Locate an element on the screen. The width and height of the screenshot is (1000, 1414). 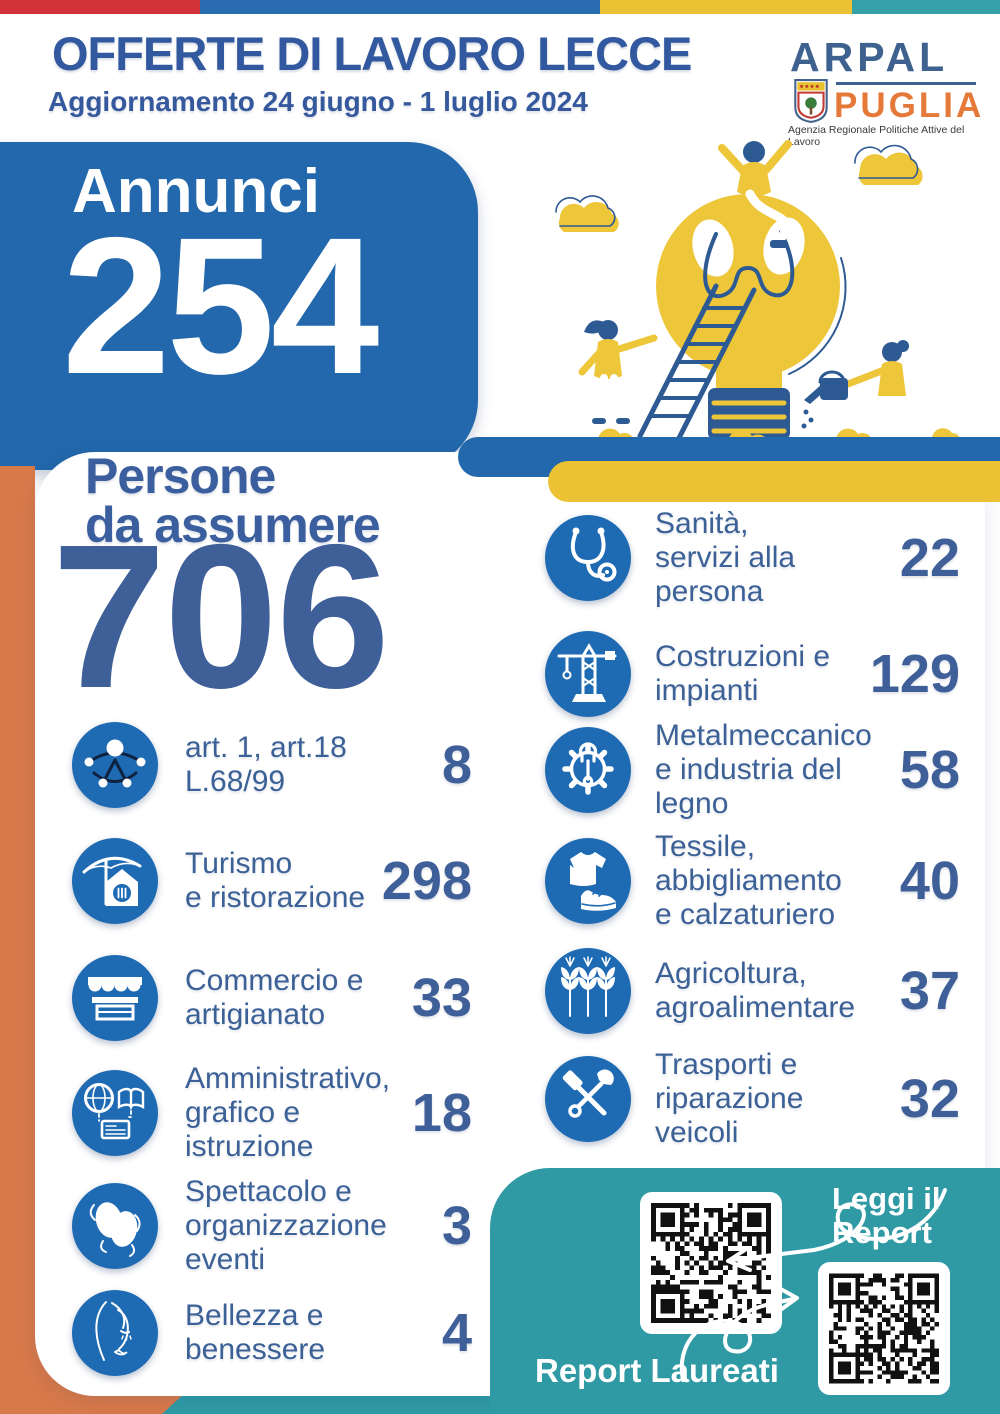
sector-value: 298 is located at coordinates (426, 881).